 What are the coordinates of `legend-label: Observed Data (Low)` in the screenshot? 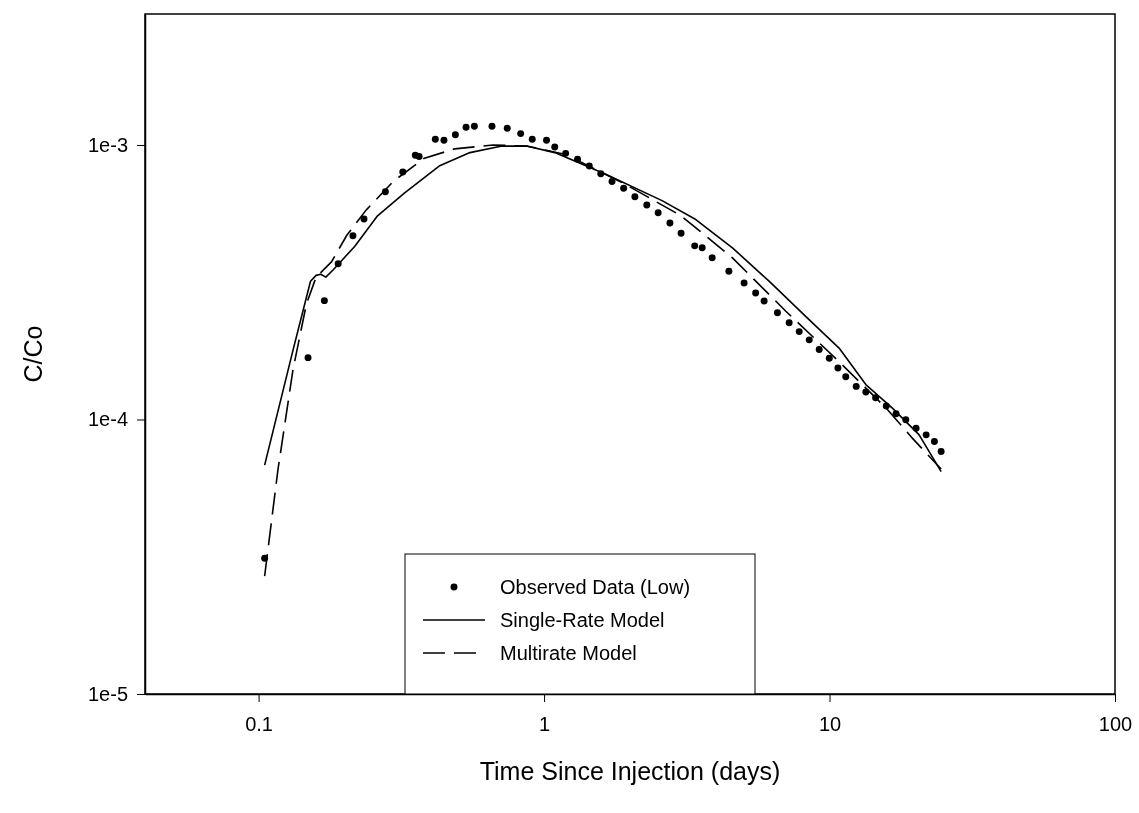 It's located at (595, 587).